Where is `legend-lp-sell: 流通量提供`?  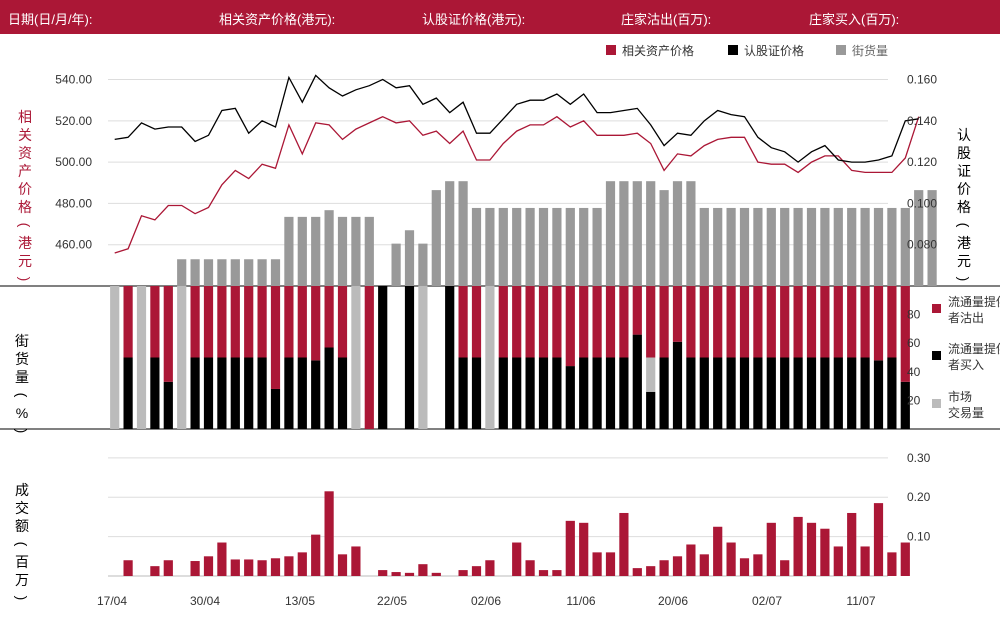
legend-lp-sell: 流通量提供 is located at coordinates (974, 301).